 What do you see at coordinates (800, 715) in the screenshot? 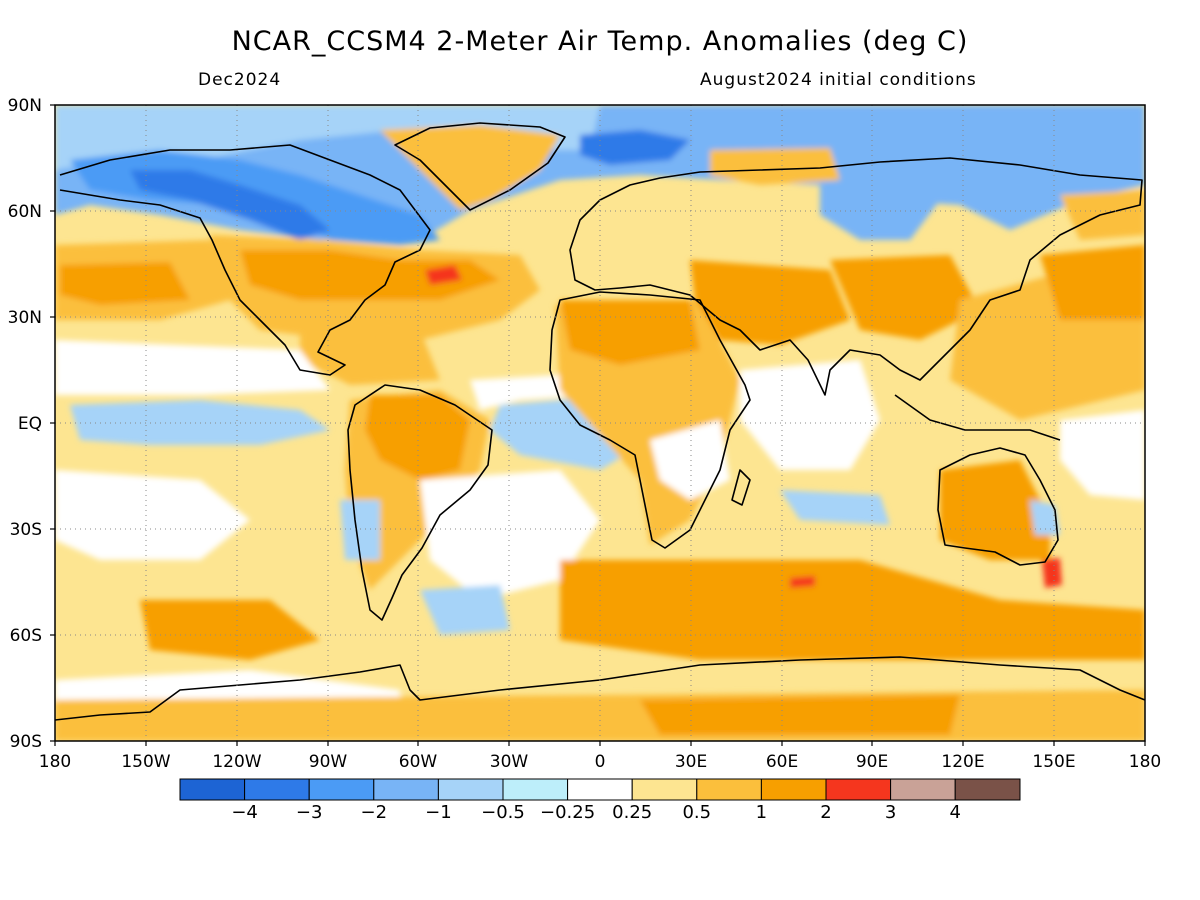
I see `antarctica-warm-strong` at bounding box center [800, 715].